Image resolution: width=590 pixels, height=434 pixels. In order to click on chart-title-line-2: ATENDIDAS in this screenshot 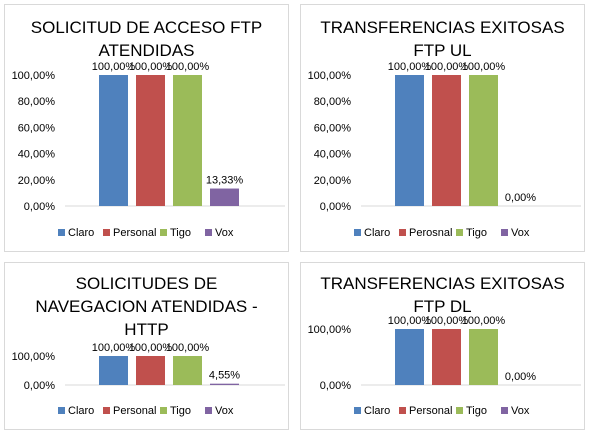, I will do `click(146, 50)`.